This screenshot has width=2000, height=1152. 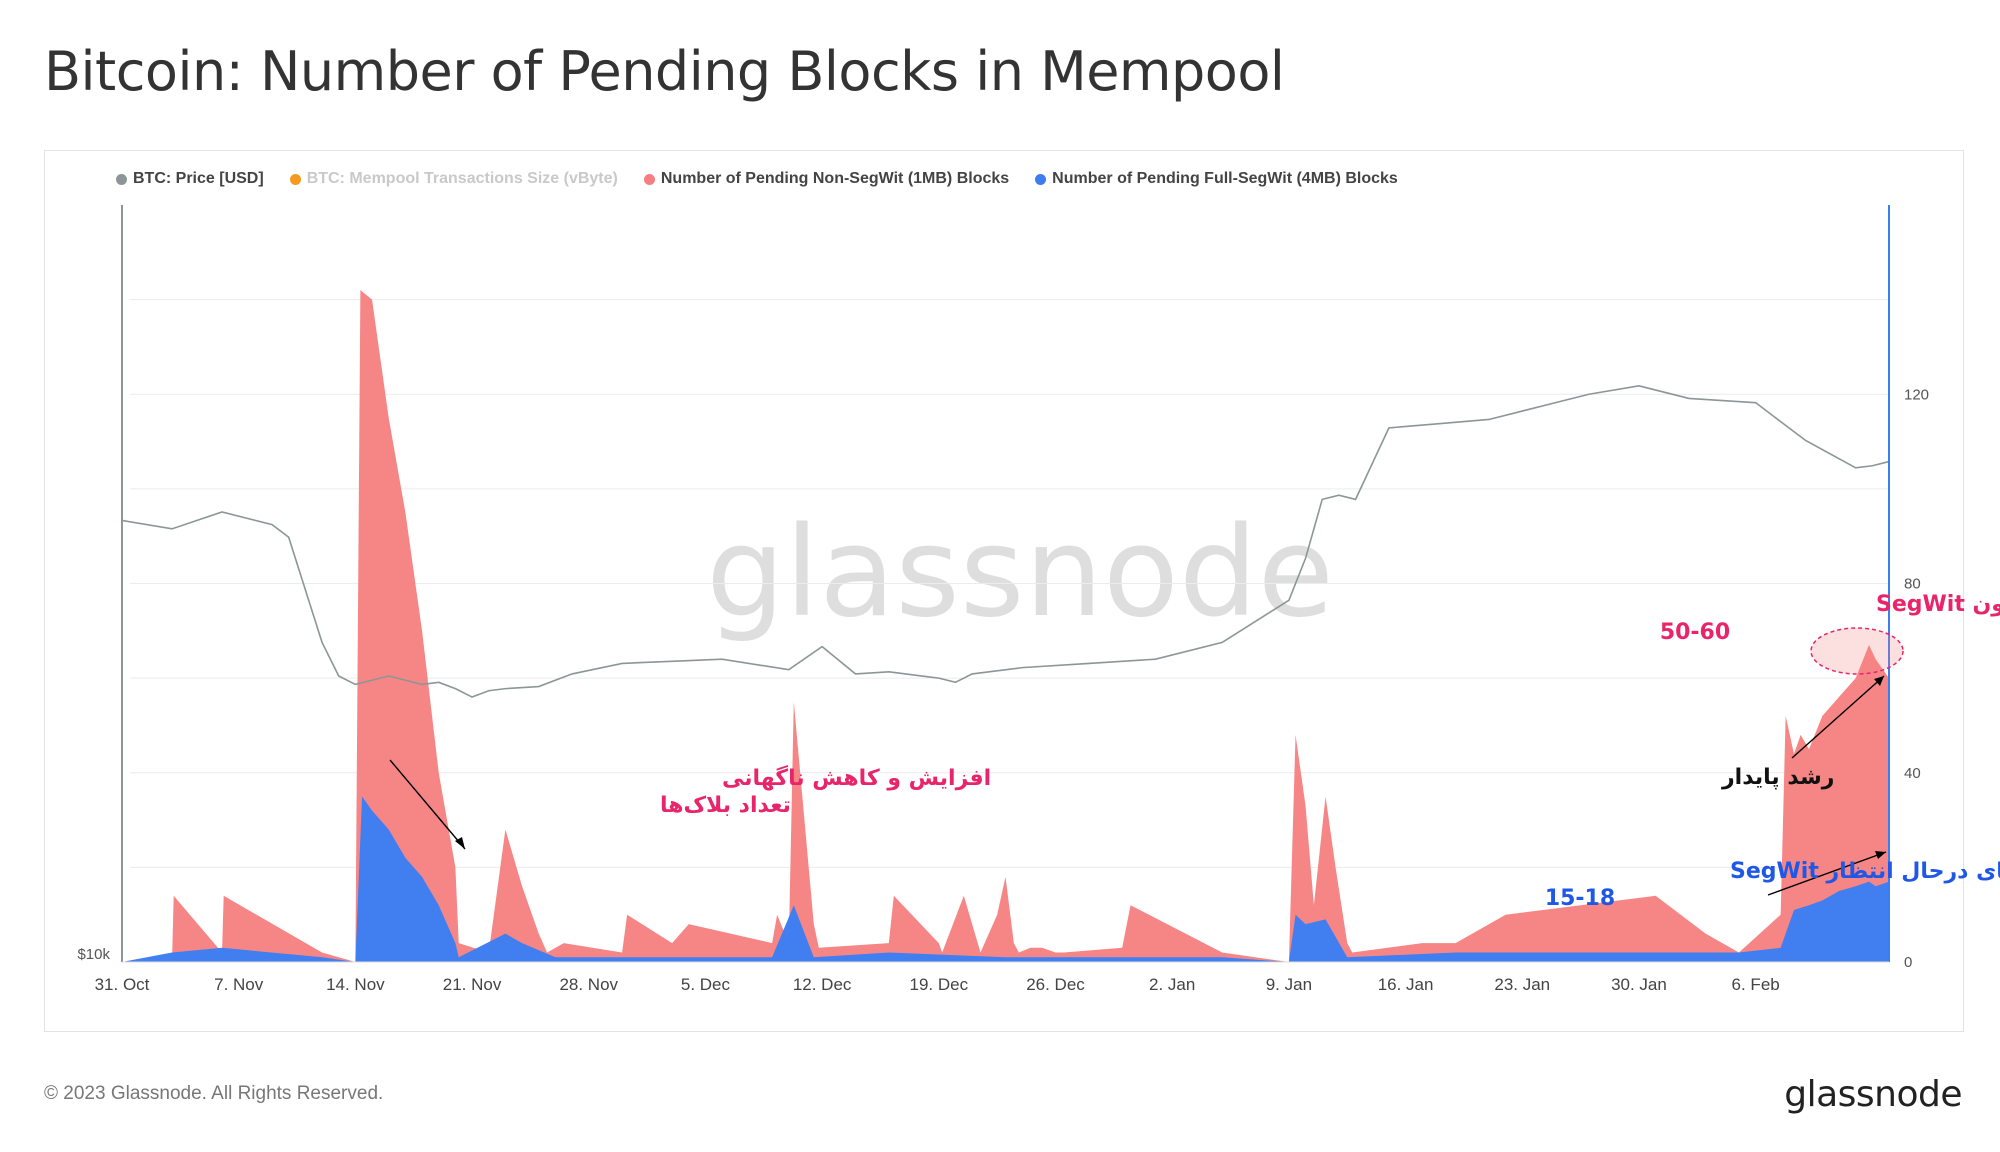 I want to click on footer-copyright: © 2023 Glassnode. All Rights Reserved., so click(x=214, y=1093).